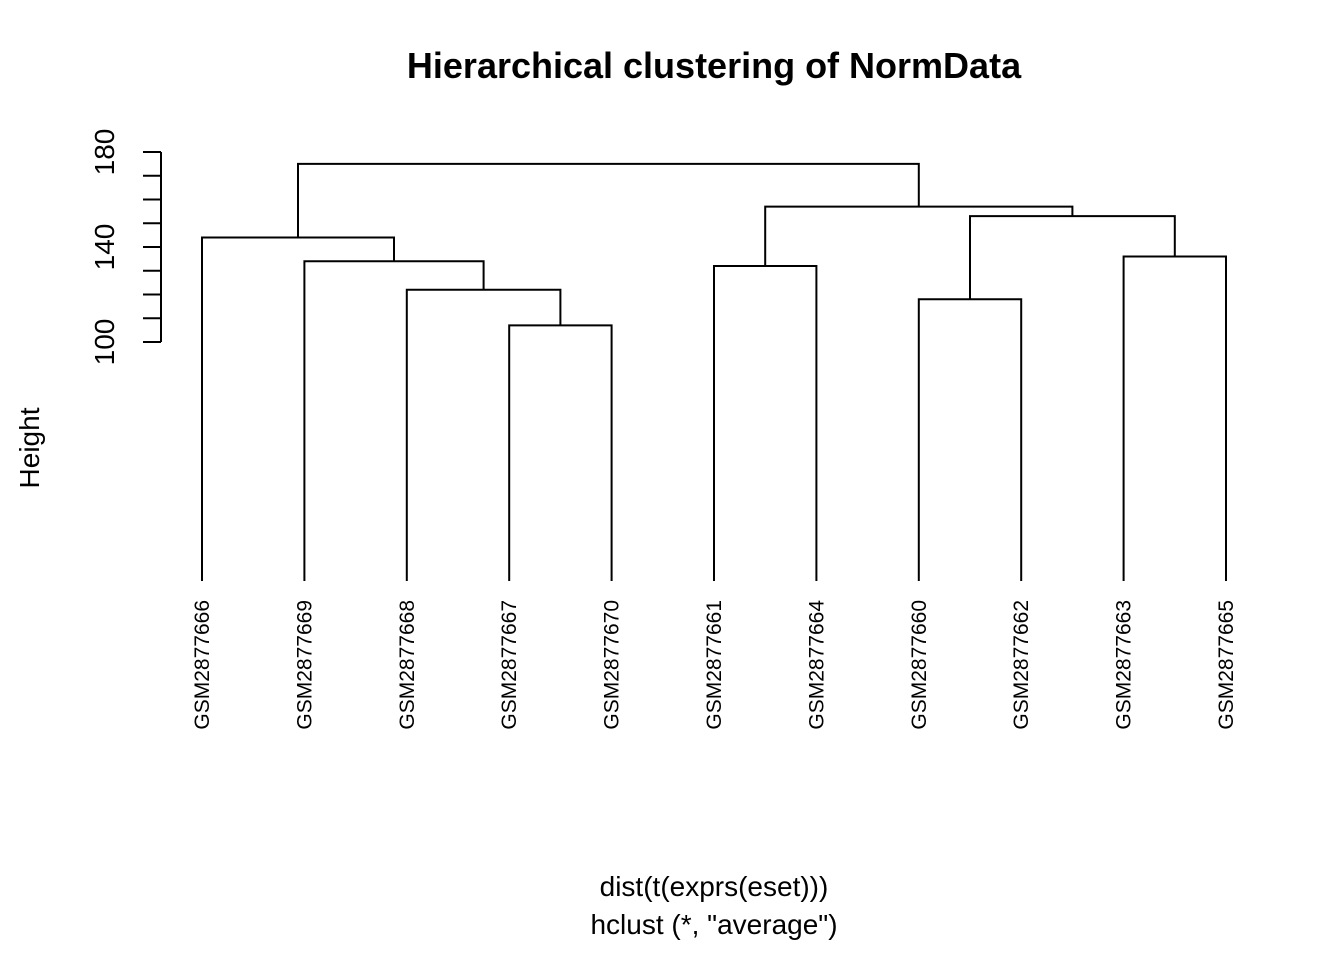 The height and width of the screenshot is (962, 1324). What do you see at coordinates (125, 247) in the screenshot?
I see `y-axis: 100 140 180` at bounding box center [125, 247].